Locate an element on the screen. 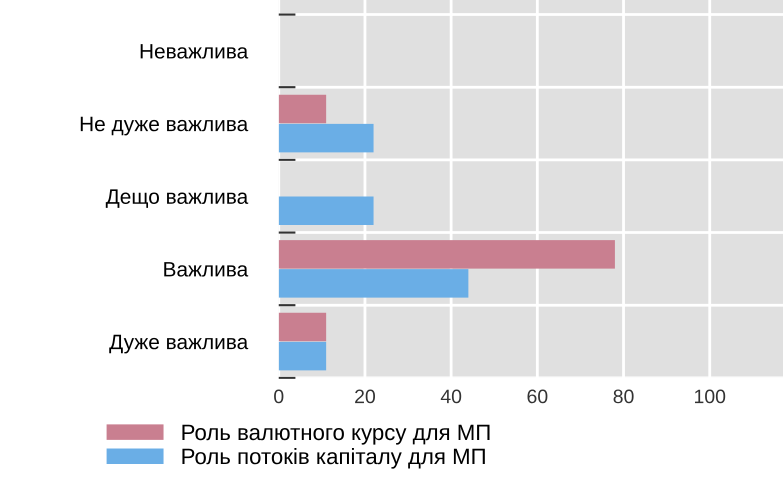 Image resolution: width=783 pixels, height=482 pixels. y-tick-label: Дещо важлива is located at coordinates (177, 198).